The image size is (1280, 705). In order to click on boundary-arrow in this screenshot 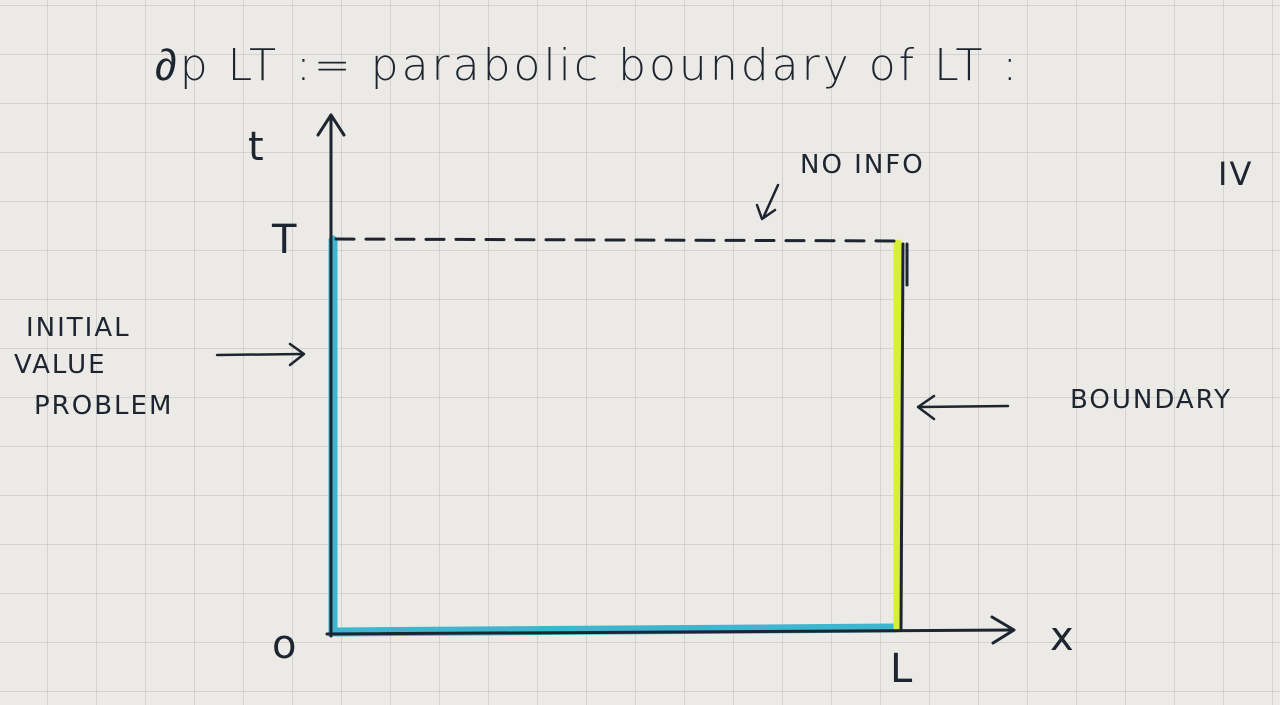, I will do `click(964, 406)`.